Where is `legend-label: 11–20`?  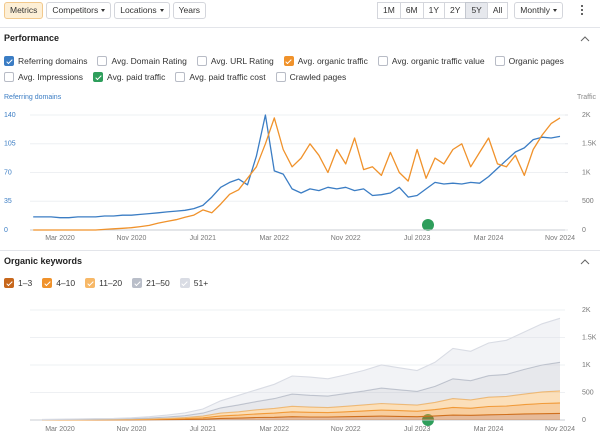 legend-label: 11–20 is located at coordinates (111, 283).